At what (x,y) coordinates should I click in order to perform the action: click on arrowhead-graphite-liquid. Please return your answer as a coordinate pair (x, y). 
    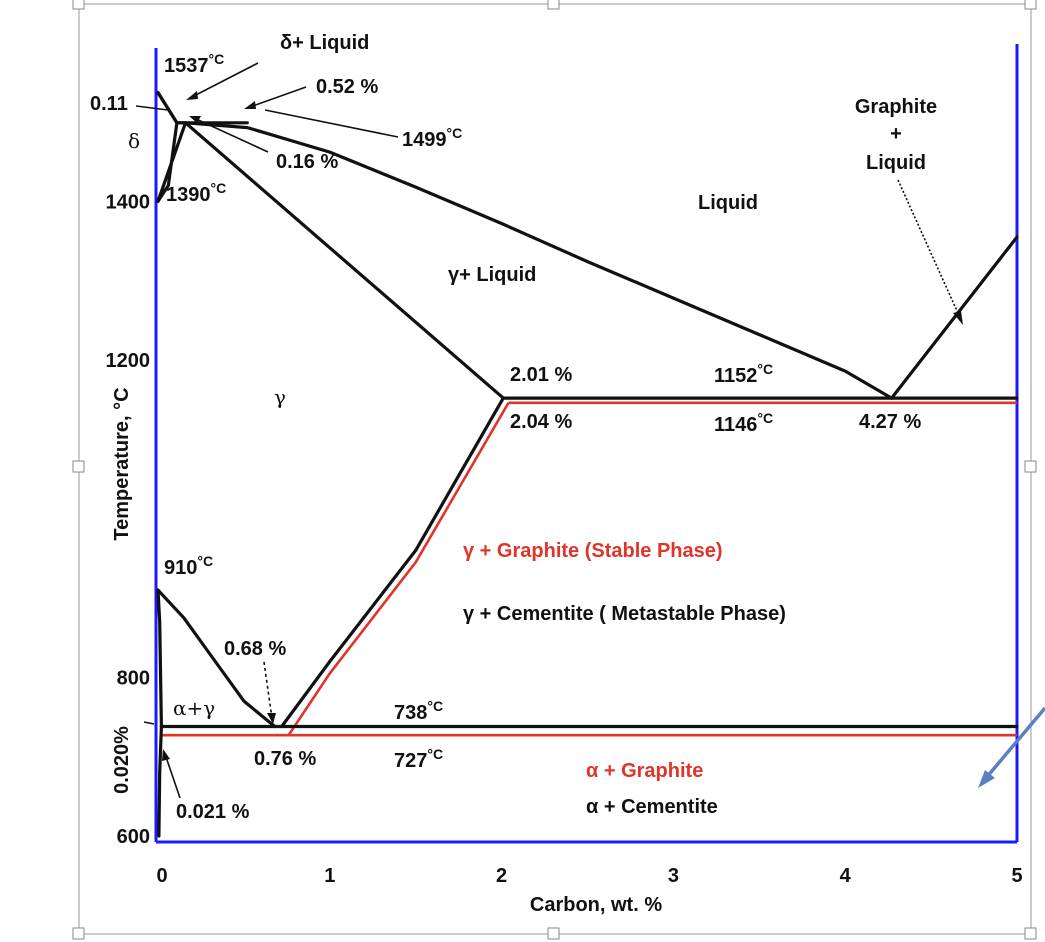
    Looking at the image, I should click on (958, 318).